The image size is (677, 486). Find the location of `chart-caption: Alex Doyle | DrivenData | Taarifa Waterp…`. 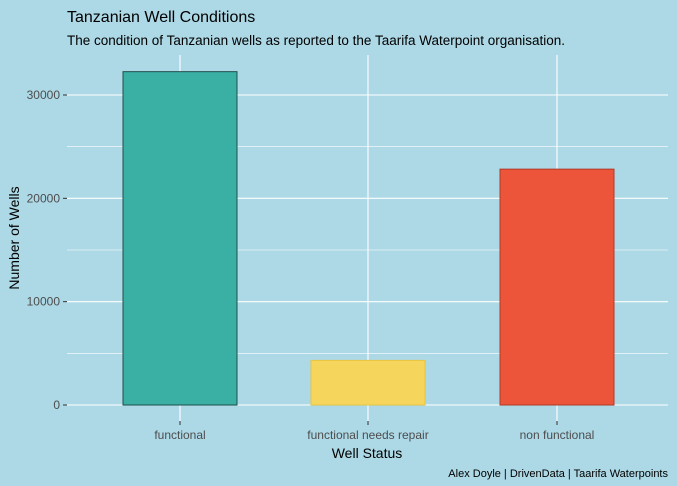

chart-caption: Alex Doyle | DrivenData | Taarifa Waterp… is located at coordinates (558, 474).